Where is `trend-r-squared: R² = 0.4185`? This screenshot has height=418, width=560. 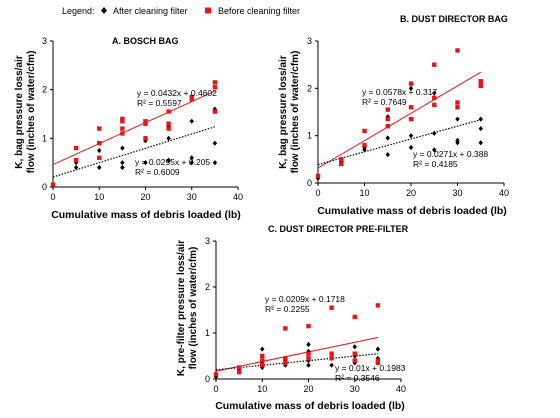 trend-r-squared: R² = 0.4185 is located at coordinates (435, 164).